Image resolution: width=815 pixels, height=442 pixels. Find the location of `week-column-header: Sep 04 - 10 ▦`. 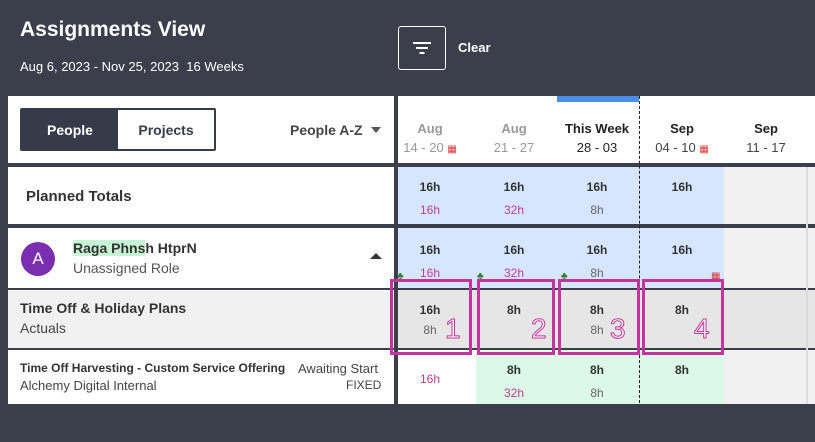

week-column-header: Sep 04 - 10 ▦ is located at coordinates (682, 138).